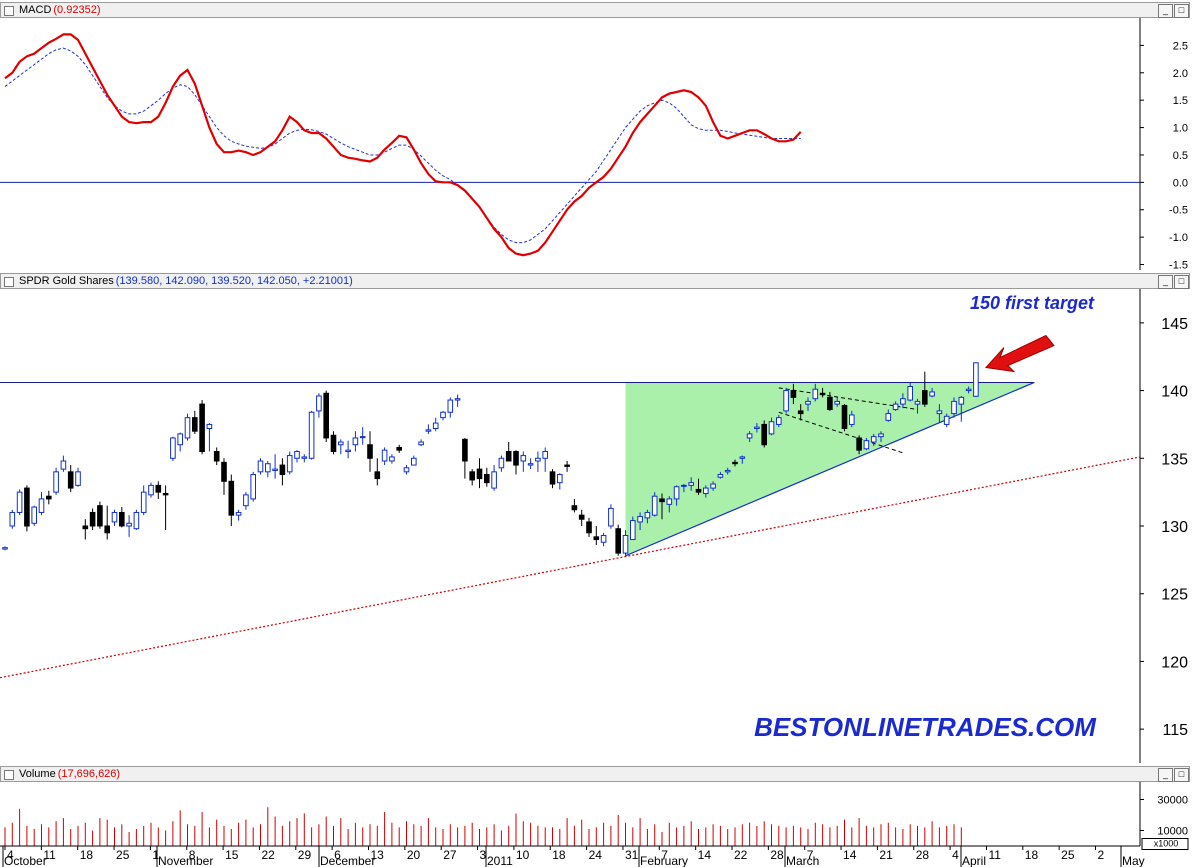 This screenshot has width=1192, height=867. Describe the element at coordinates (810, 855) in the screenshot. I see `x-day-label: 7` at that location.